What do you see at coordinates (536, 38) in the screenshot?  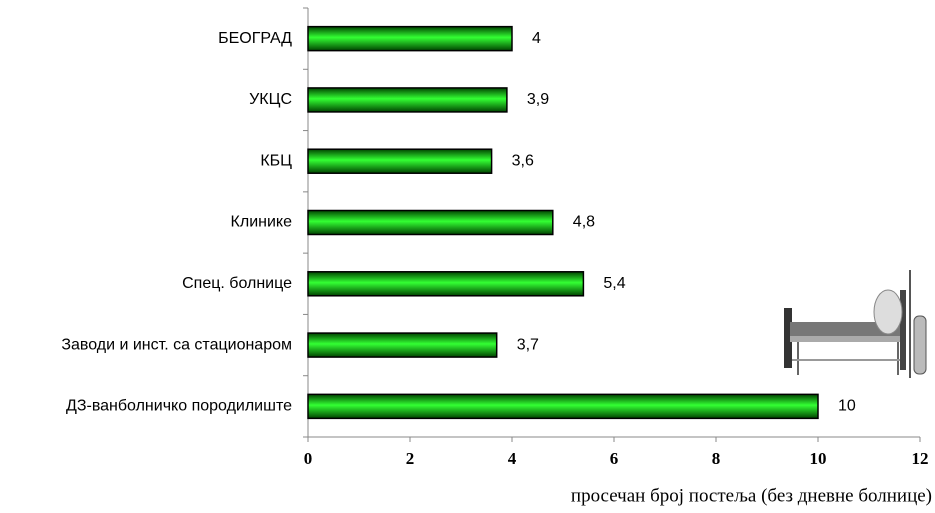 I see `value-label: 4` at bounding box center [536, 38].